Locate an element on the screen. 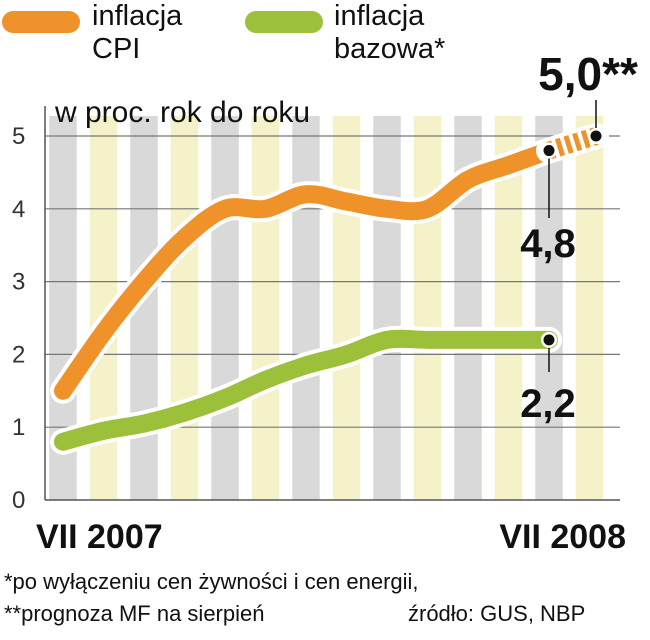  legend-label-core: inflacja bazowa* is located at coordinates (389, 33).